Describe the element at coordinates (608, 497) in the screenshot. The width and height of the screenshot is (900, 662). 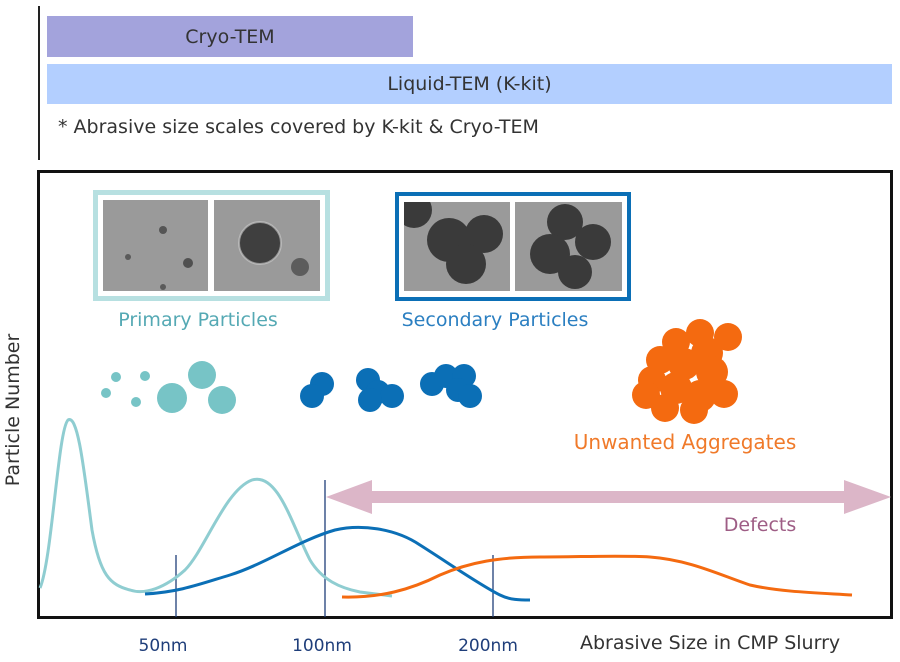
I see `defects-arrow` at that location.